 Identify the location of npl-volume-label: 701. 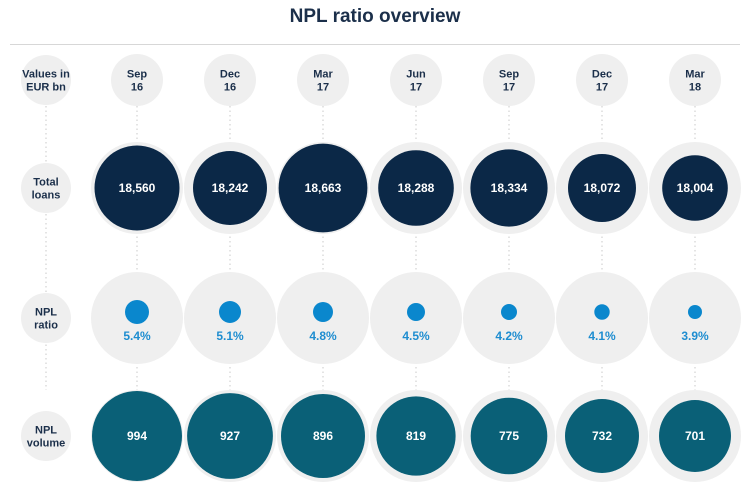
(695, 436).